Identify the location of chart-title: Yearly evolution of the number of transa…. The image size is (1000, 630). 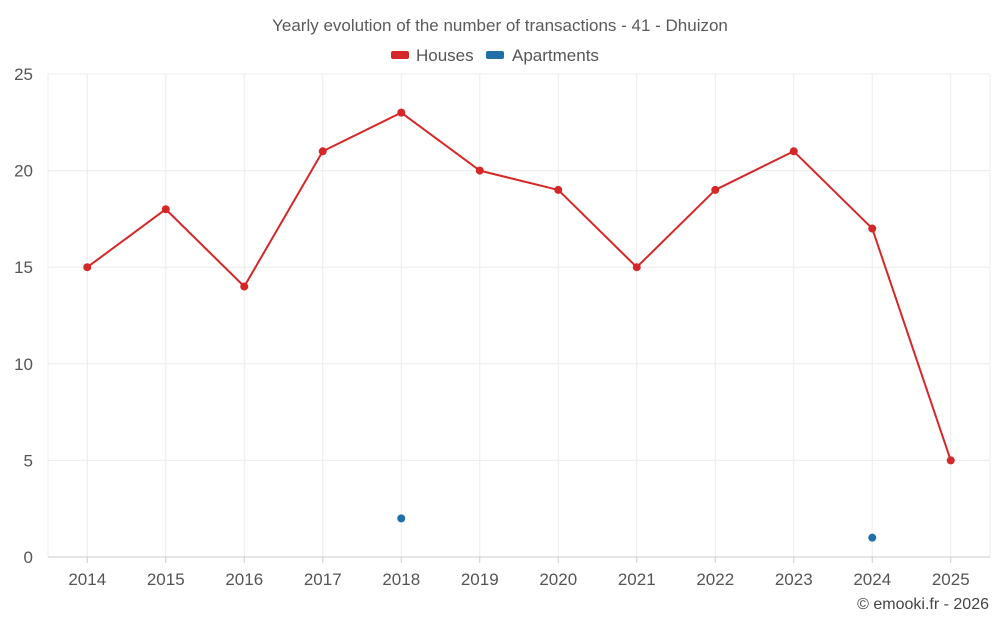
(500, 25).